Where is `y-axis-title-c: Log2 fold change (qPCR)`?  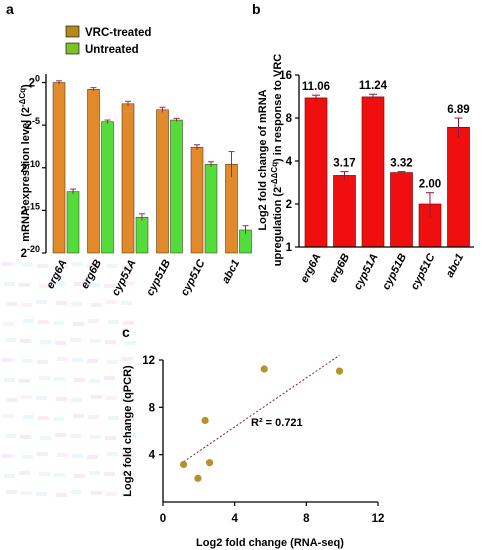
y-axis-title-c: Log2 fold change (qPCR) is located at coordinates (128, 431).